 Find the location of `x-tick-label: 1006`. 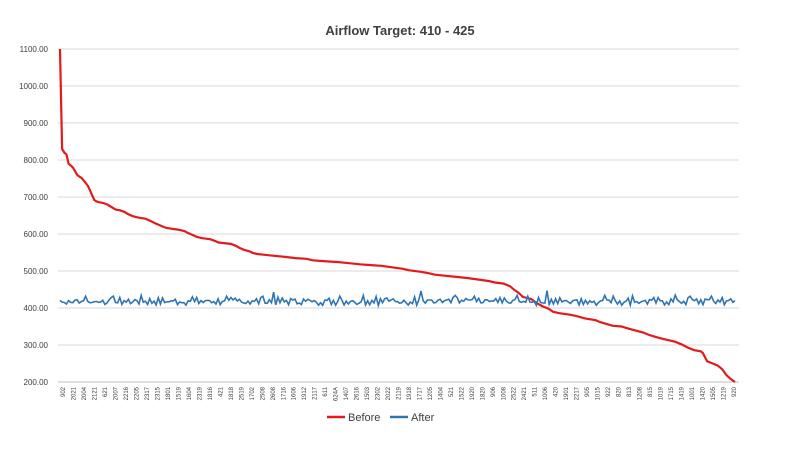

x-tick-label: 1006 is located at coordinates (546, 393).